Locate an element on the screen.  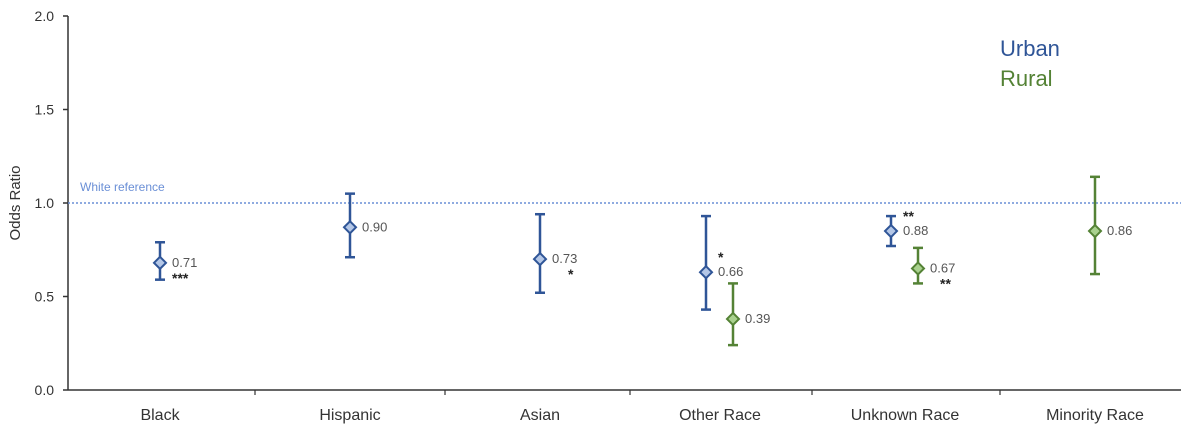
legend-entry: Urban is located at coordinates (1030, 48).